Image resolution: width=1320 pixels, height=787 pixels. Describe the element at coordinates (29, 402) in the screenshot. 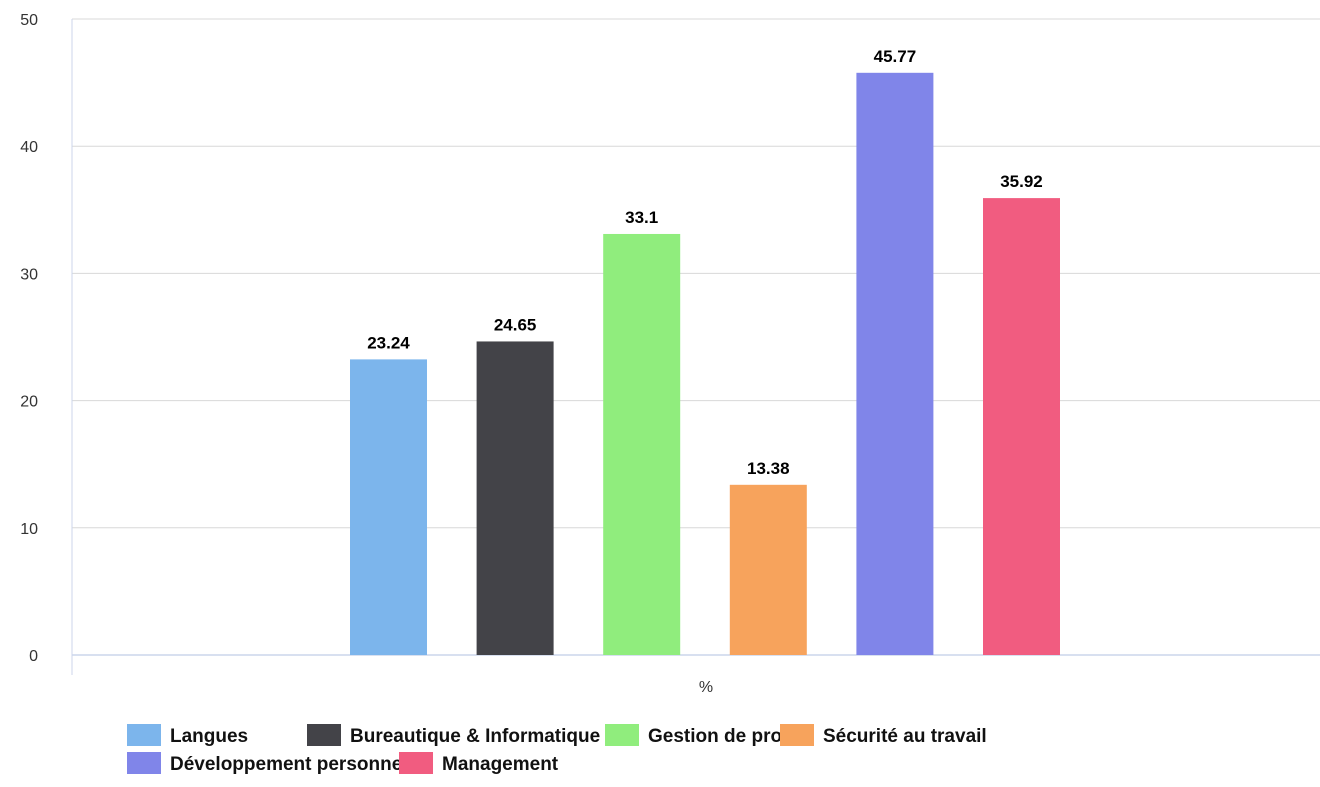

I see `y-tick-label: 20` at that location.